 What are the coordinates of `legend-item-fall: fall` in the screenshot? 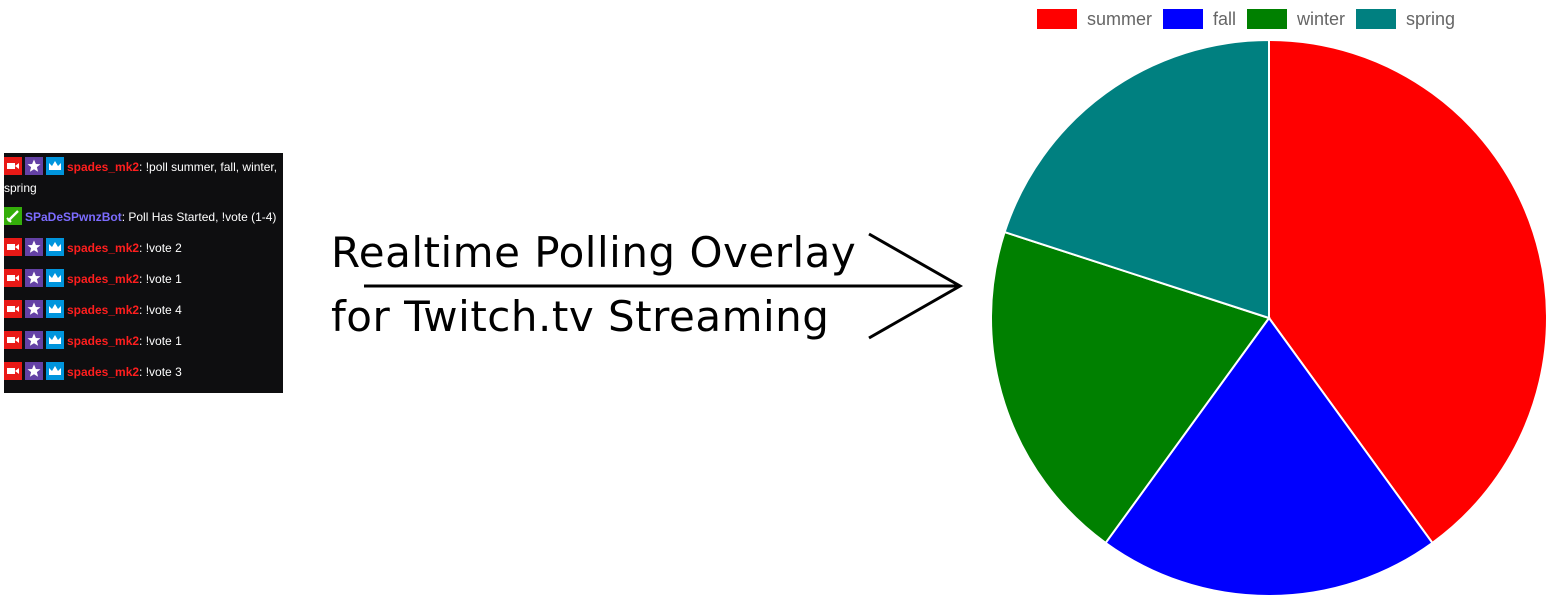 It's located at (1199, 19).